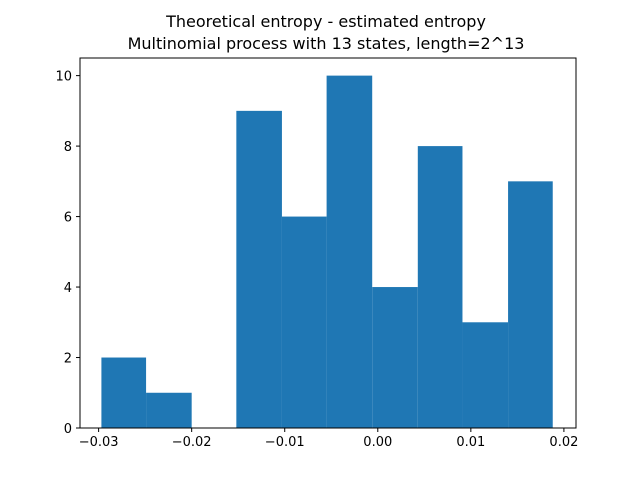 The width and height of the screenshot is (640, 480). Describe the element at coordinates (68, 429) in the screenshot. I see `y-tick-label-0: 0` at that location.